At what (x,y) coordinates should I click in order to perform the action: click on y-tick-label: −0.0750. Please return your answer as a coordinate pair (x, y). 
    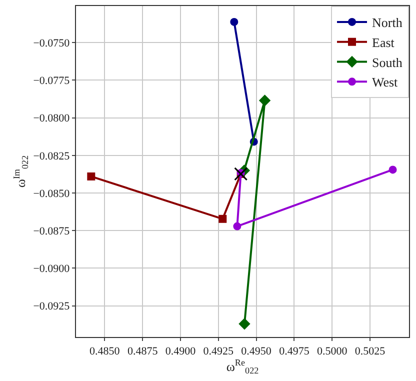
    Looking at the image, I should click on (51, 43).